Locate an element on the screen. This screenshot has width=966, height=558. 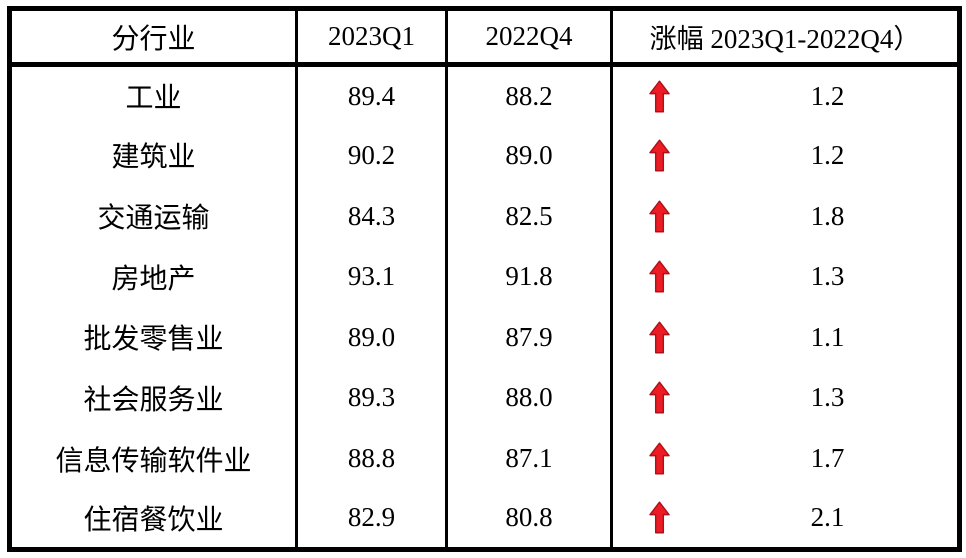
table-row: 社会服务业 89.3 88.0 1.3 is located at coordinates (485, 398).